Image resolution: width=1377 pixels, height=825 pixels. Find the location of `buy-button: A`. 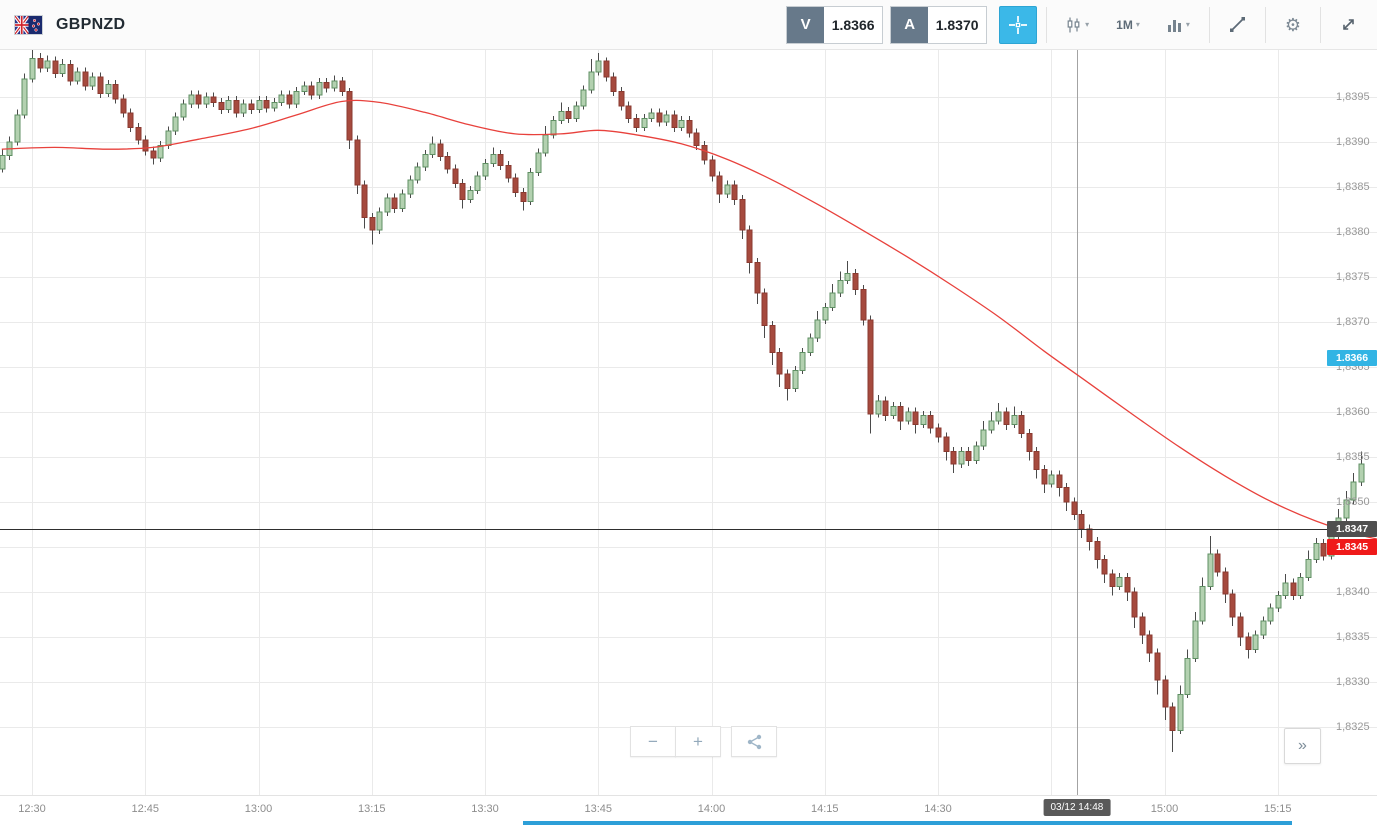

buy-button: A is located at coordinates (910, 24).